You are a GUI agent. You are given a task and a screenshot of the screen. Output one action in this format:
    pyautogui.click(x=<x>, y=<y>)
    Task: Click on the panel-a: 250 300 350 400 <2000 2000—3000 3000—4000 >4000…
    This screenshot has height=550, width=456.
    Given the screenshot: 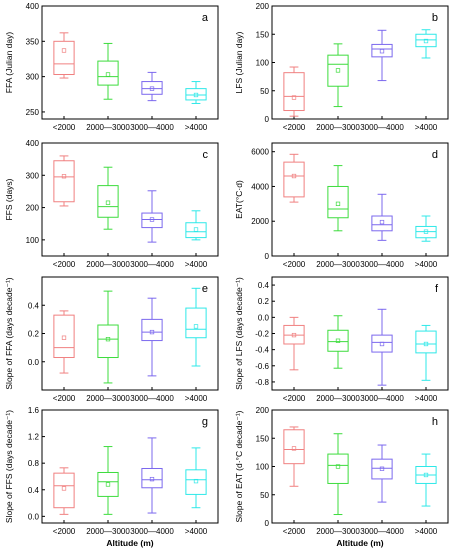 What is the action you would take?
    pyautogui.click(x=111, y=67)
    